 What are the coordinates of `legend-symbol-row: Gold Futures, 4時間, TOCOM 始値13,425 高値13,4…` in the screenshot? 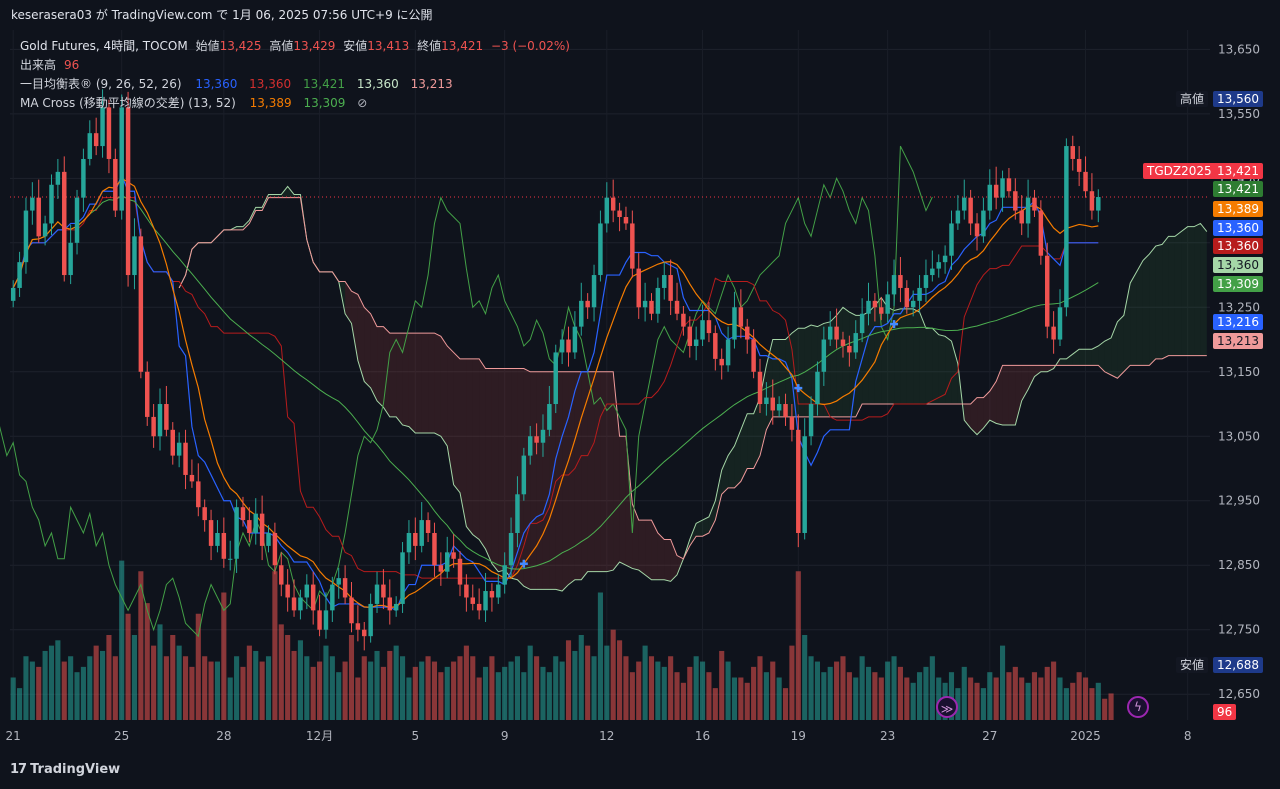 It's located at (295, 46).